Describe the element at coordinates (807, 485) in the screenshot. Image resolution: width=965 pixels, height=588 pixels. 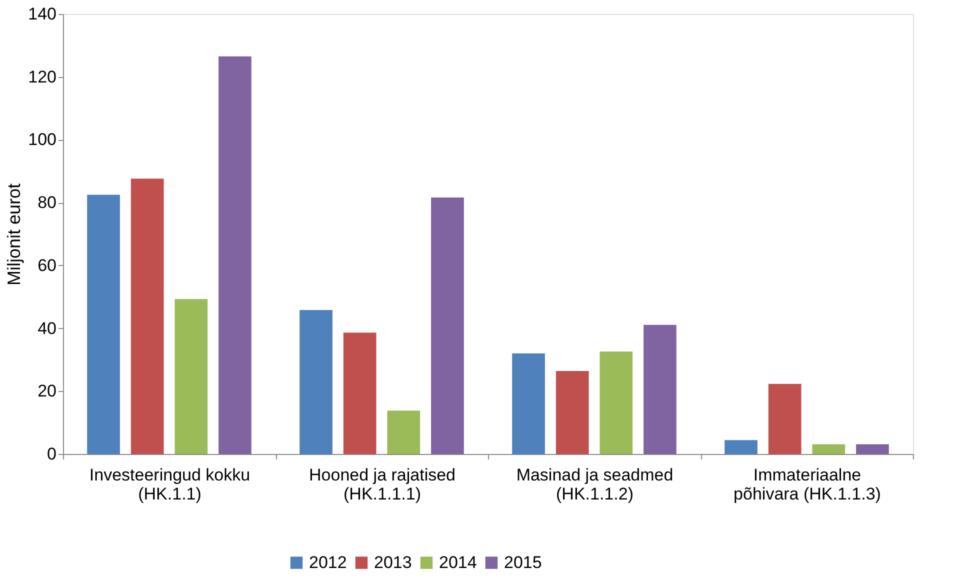
I see `x-tick-label: Immateriaalne põhivara (HK.1.1.3)` at that location.